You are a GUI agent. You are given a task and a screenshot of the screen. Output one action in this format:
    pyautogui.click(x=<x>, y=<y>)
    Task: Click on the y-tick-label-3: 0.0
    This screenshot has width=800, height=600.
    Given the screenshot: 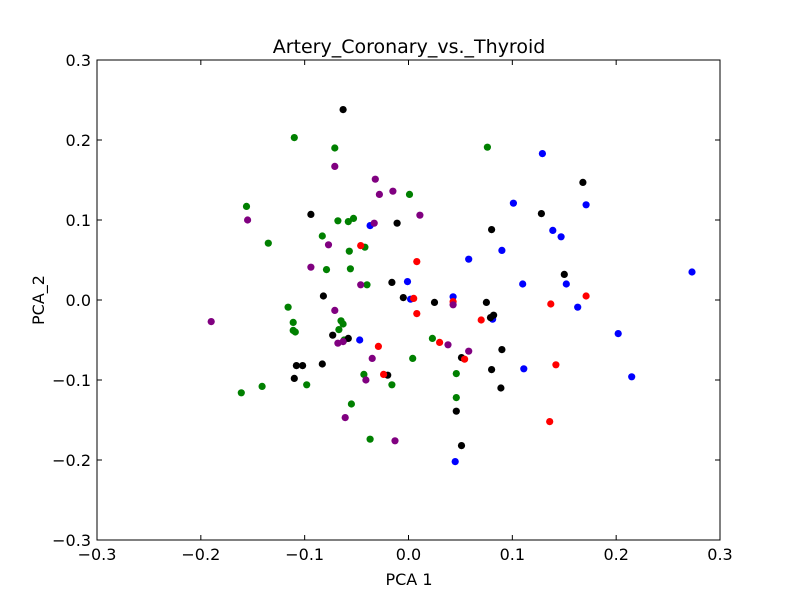 What is the action you would take?
    pyautogui.click(x=78, y=300)
    